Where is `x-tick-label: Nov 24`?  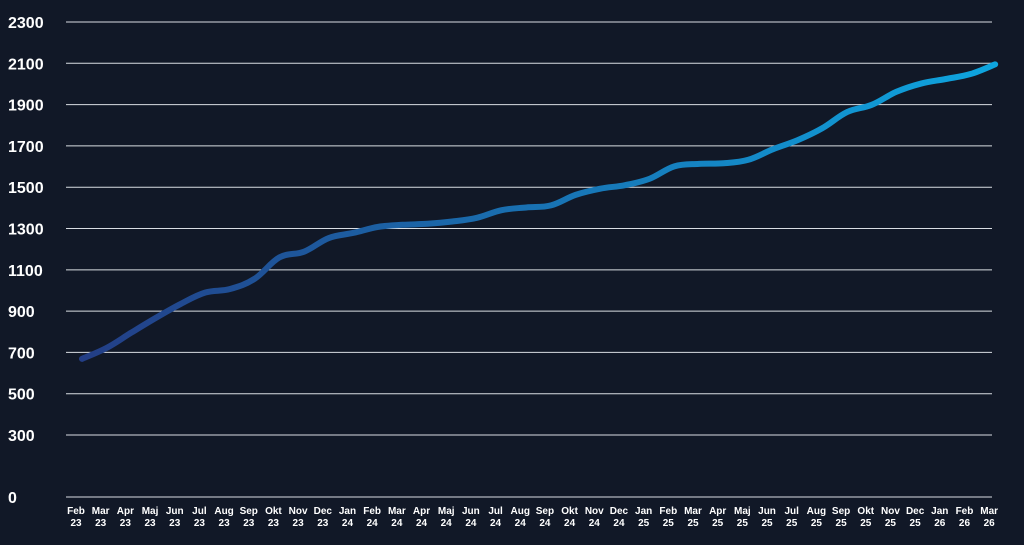
x-tick-label: Nov 24 is located at coordinates (594, 517).